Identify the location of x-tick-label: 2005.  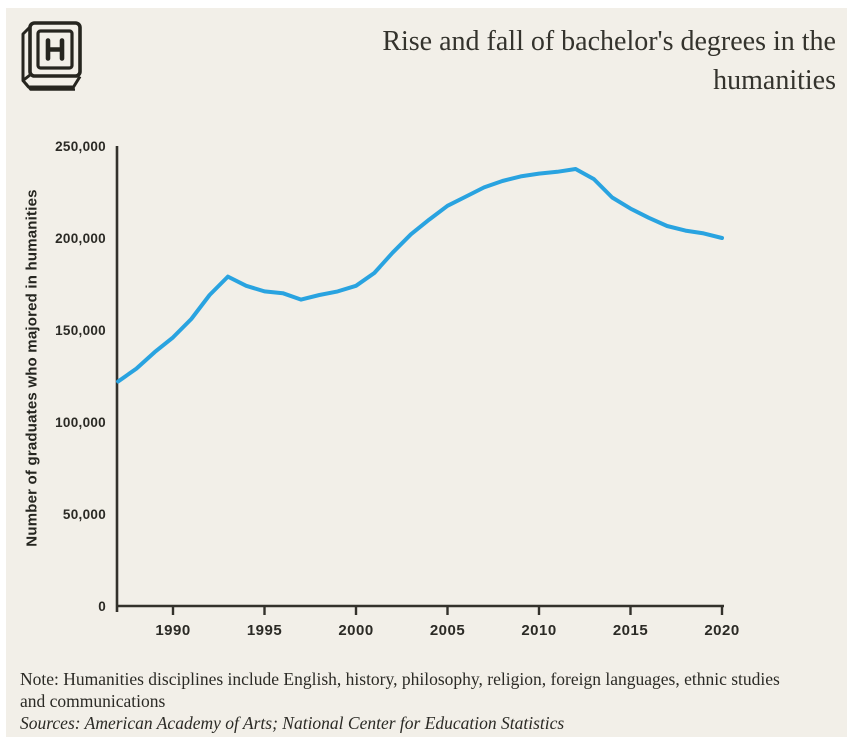
(447, 630).